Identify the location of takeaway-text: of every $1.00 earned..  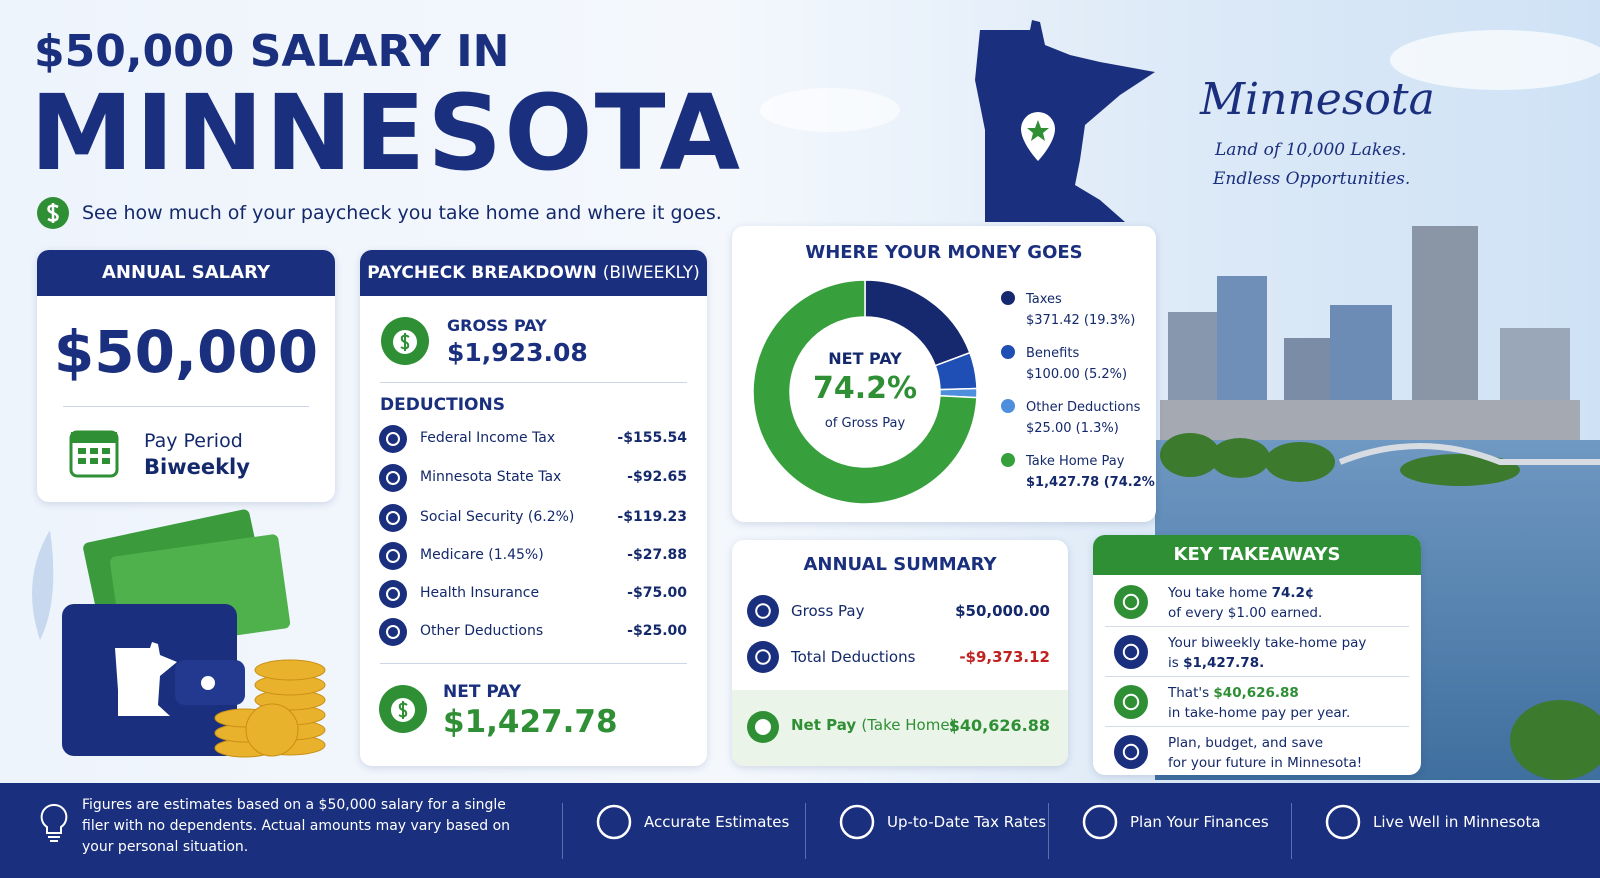
(1245, 613).